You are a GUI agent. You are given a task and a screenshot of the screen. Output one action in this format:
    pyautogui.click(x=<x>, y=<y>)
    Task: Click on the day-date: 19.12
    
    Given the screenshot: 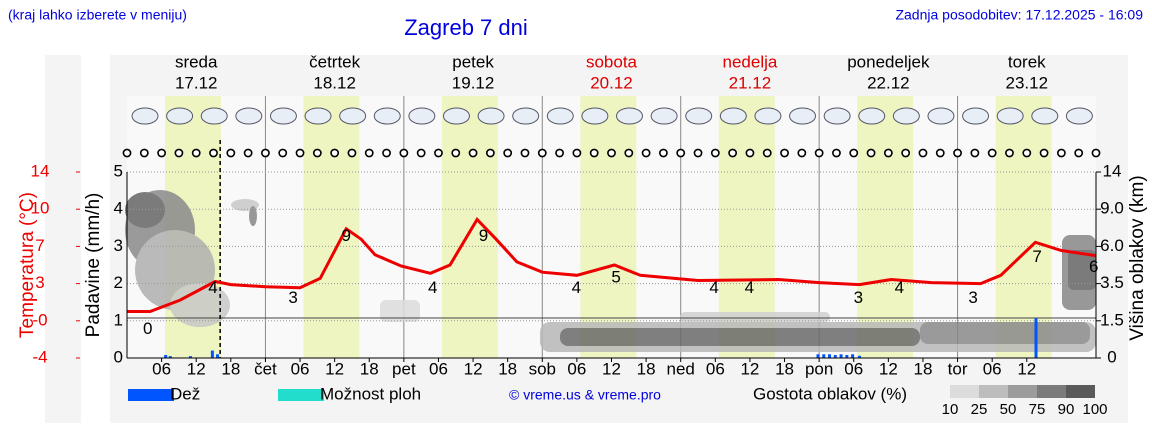 What is the action you would take?
    pyautogui.click(x=473, y=82)
    